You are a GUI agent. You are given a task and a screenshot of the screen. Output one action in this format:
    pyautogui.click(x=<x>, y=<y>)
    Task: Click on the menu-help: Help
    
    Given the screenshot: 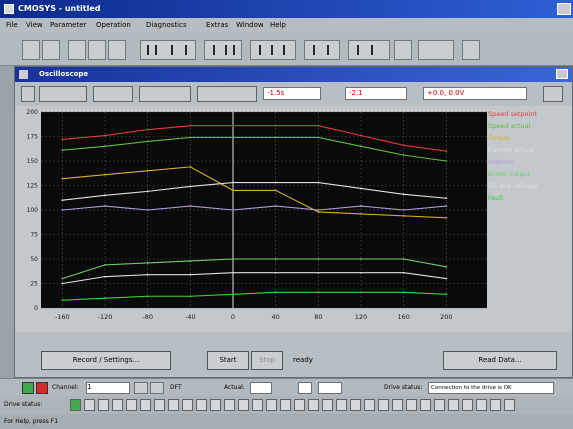 What is the action you would take?
    pyautogui.click(x=278, y=25)
    